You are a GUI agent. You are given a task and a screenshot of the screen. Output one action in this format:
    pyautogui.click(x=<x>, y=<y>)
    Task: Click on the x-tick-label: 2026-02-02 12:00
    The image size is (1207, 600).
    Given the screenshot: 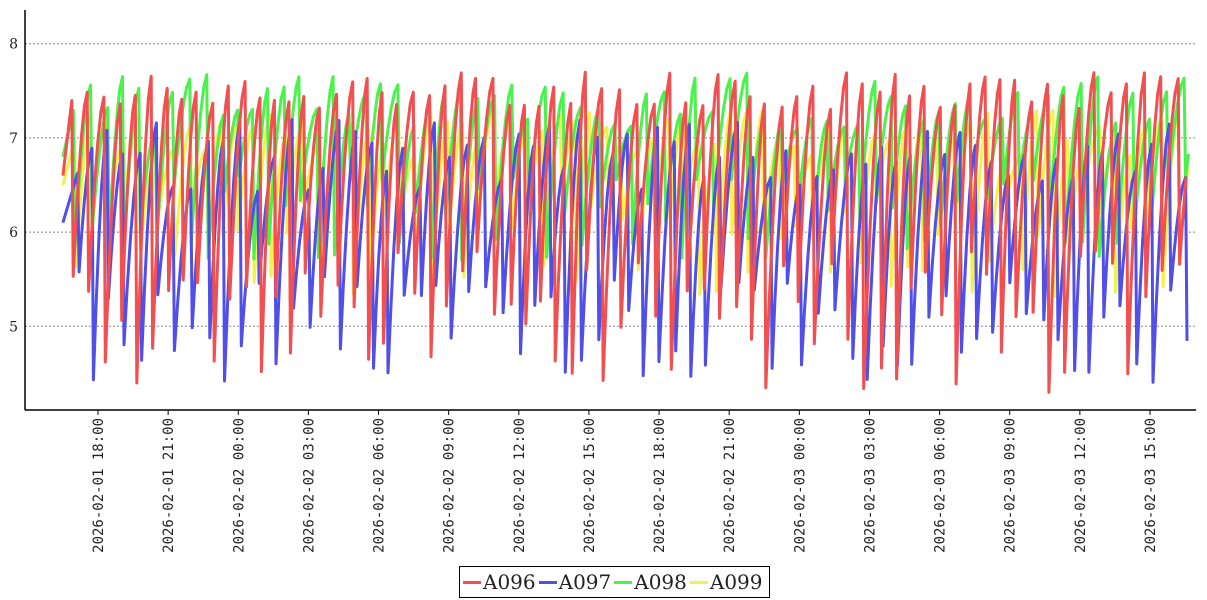 What is the action you would take?
    pyautogui.click(x=520, y=485)
    